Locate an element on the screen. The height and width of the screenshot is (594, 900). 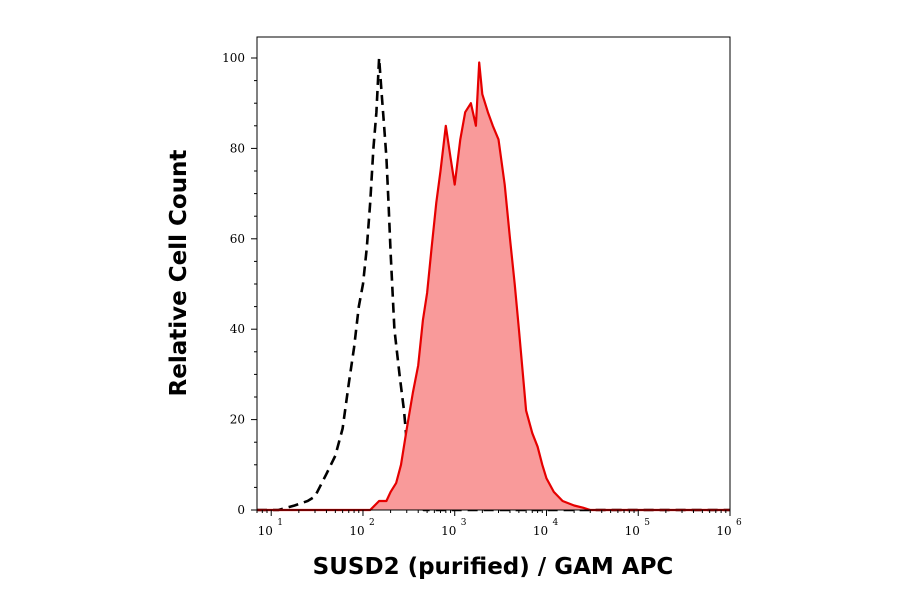
x-tick-exponent: 5 is located at coordinates (647, 523).